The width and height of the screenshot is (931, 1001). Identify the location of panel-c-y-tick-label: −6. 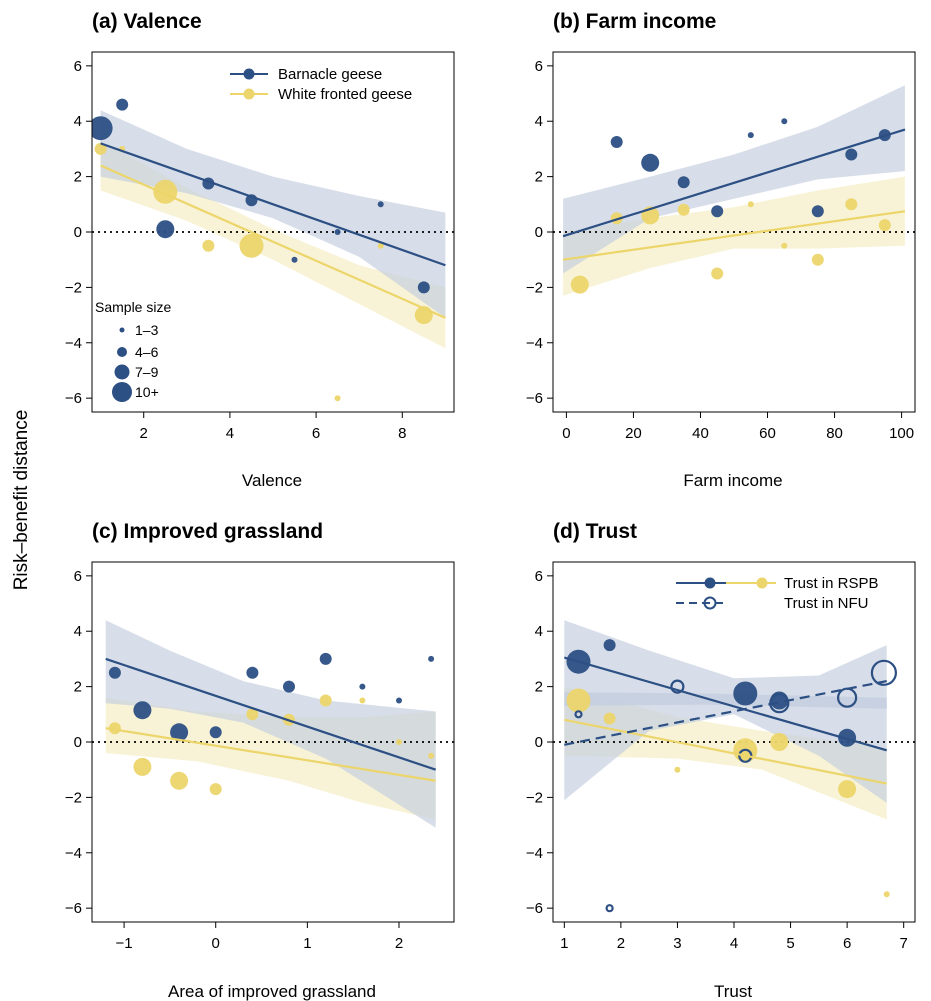
(73, 908).